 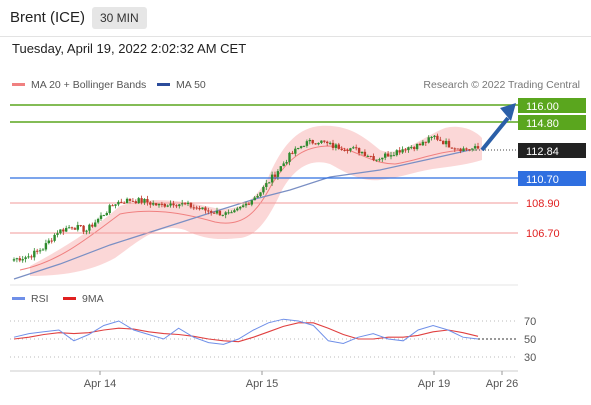 I want to click on forecast-arrow, so click(x=495, y=134).